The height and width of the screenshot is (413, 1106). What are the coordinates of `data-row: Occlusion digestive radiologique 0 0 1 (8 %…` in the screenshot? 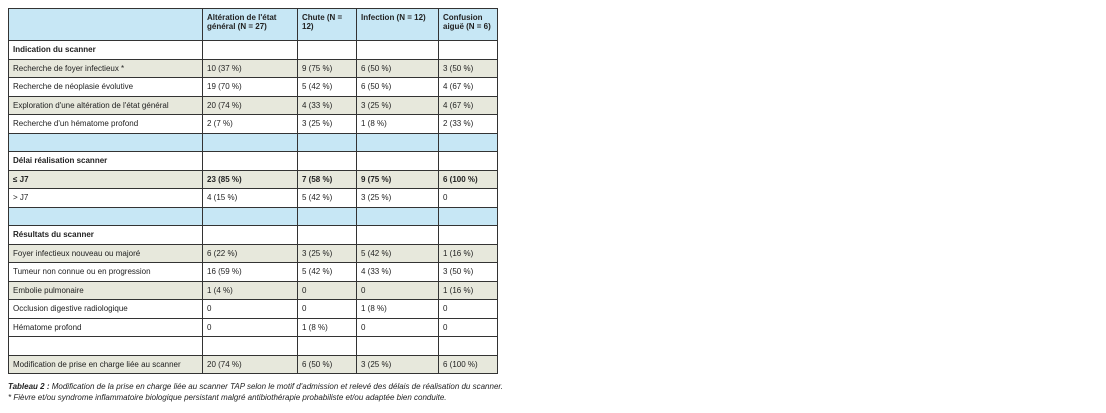 It's located at (253, 309).